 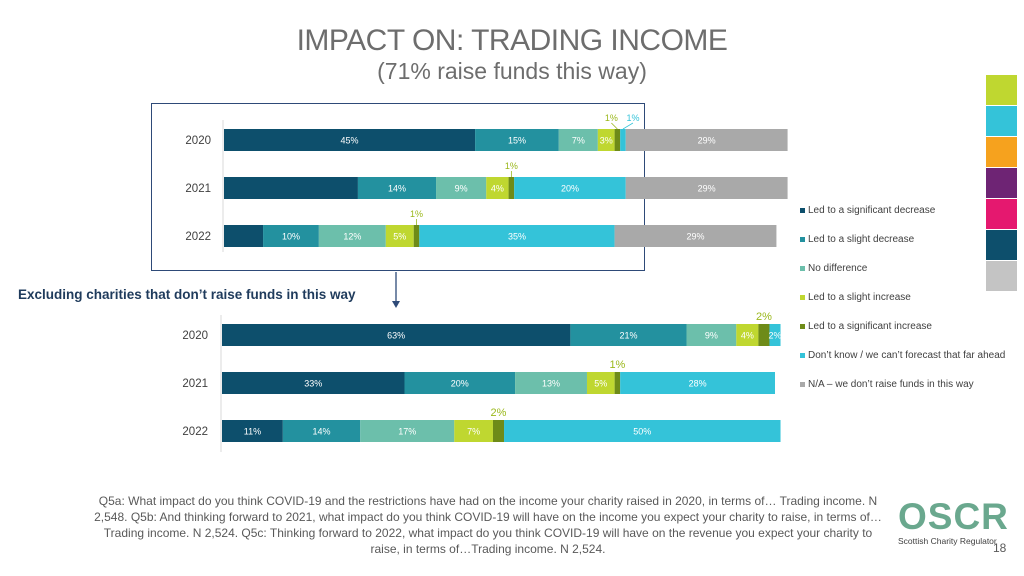 What do you see at coordinates (947, 541) in the screenshot?
I see `logo-tagline: Scottish Charity Regulator` at bounding box center [947, 541].